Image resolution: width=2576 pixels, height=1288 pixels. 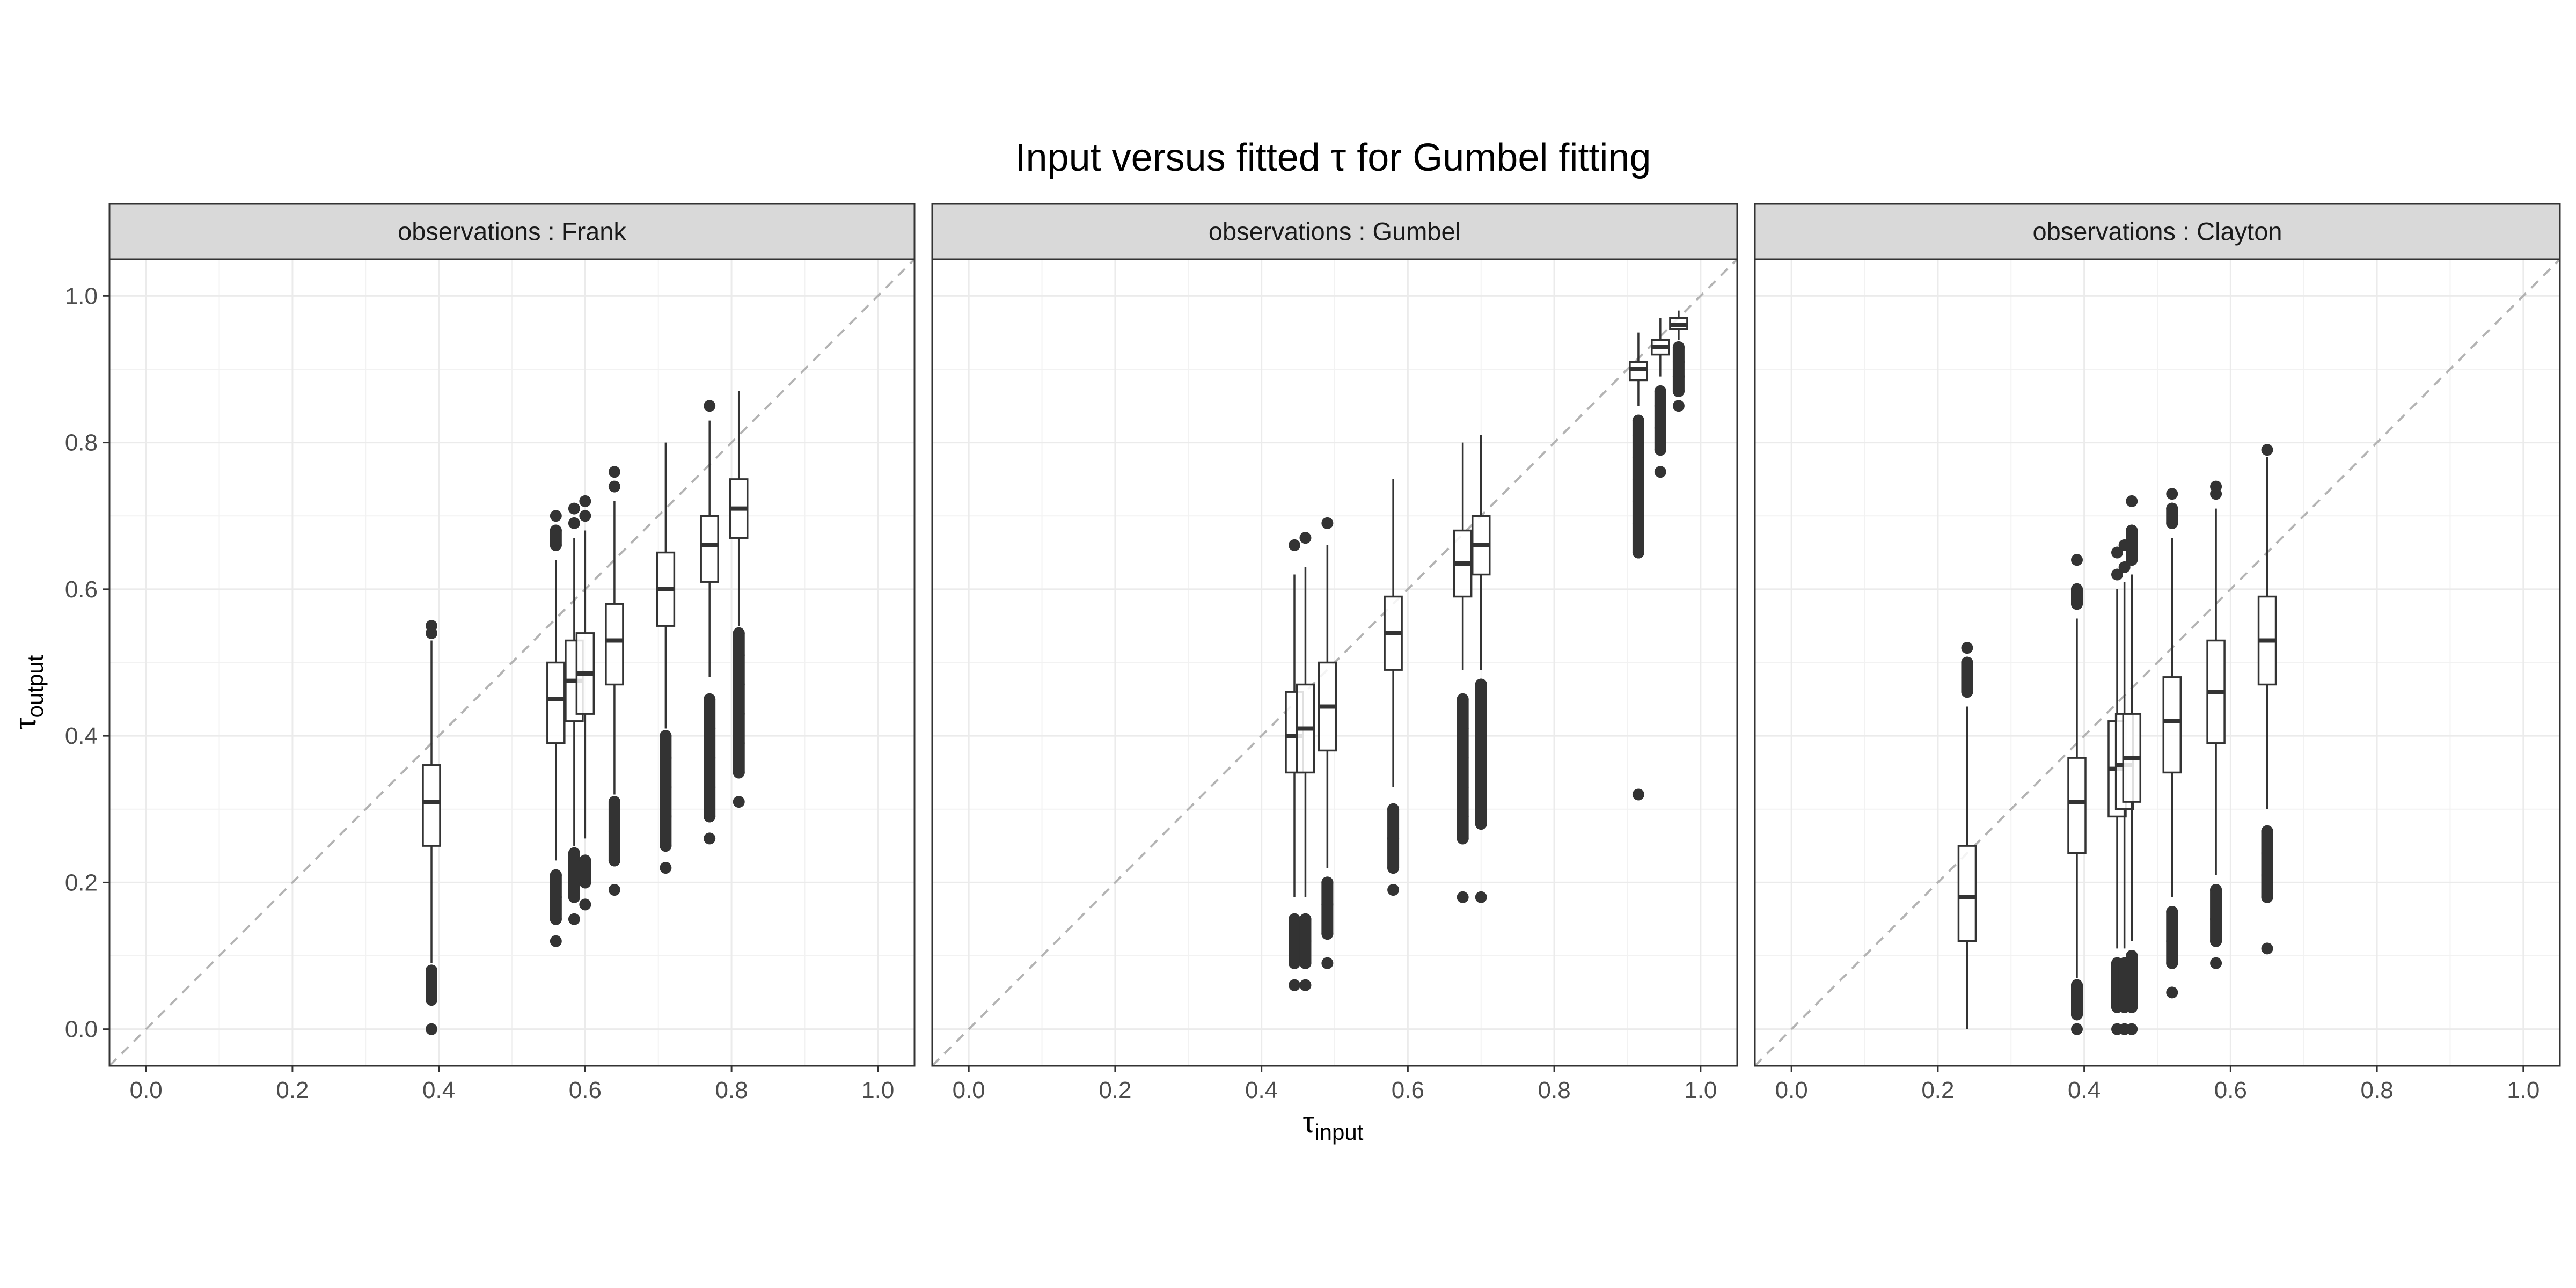 What do you see at coordinates (1309, 1122) in the screenshot?
I see `x-axis-symbol: τ` at bounding box center [1309, 1122].